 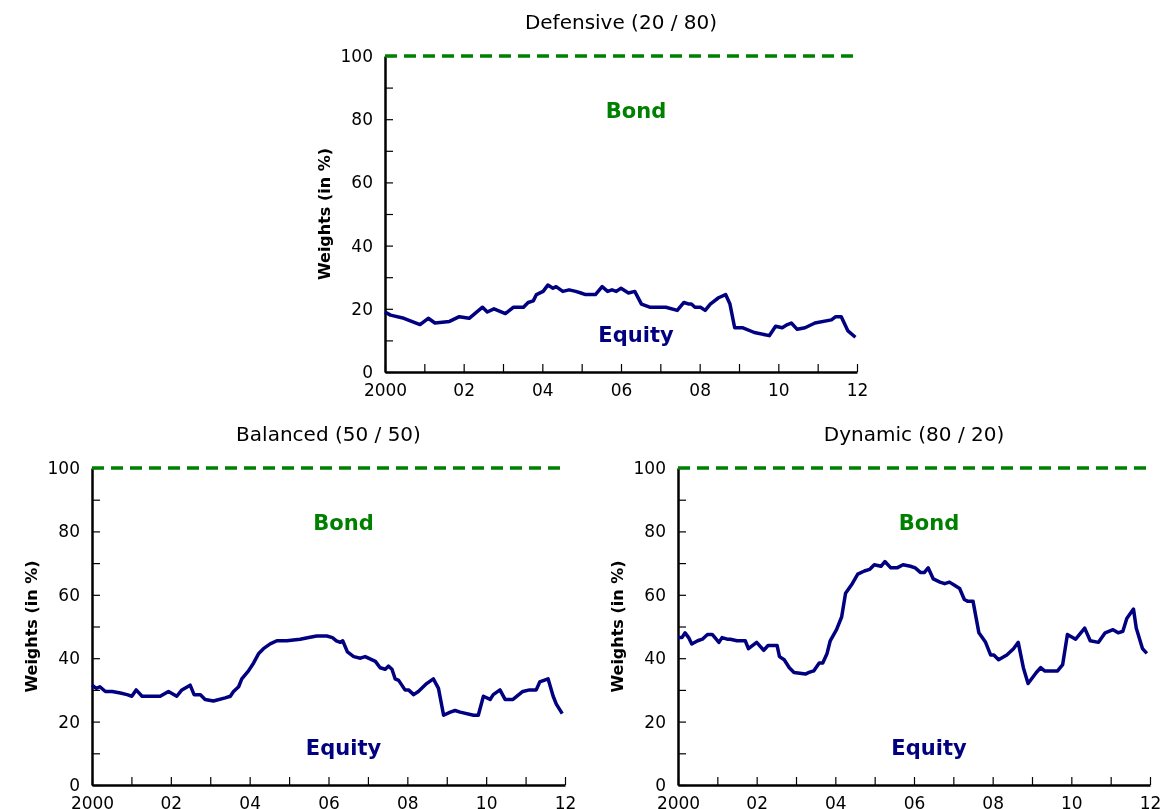 What do you see at coordinates (636, 335) in the screenshot?
I see `series-label: Equity` at bounding box center [636, 335].